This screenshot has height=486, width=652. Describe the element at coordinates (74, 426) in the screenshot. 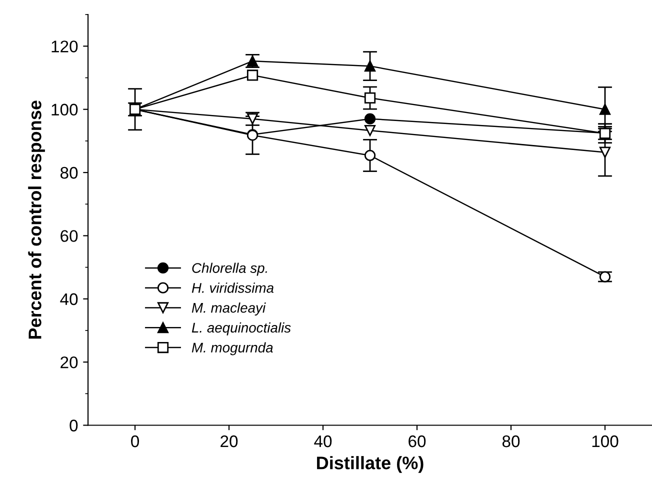

I see `y-tick-label: 0` at that location.